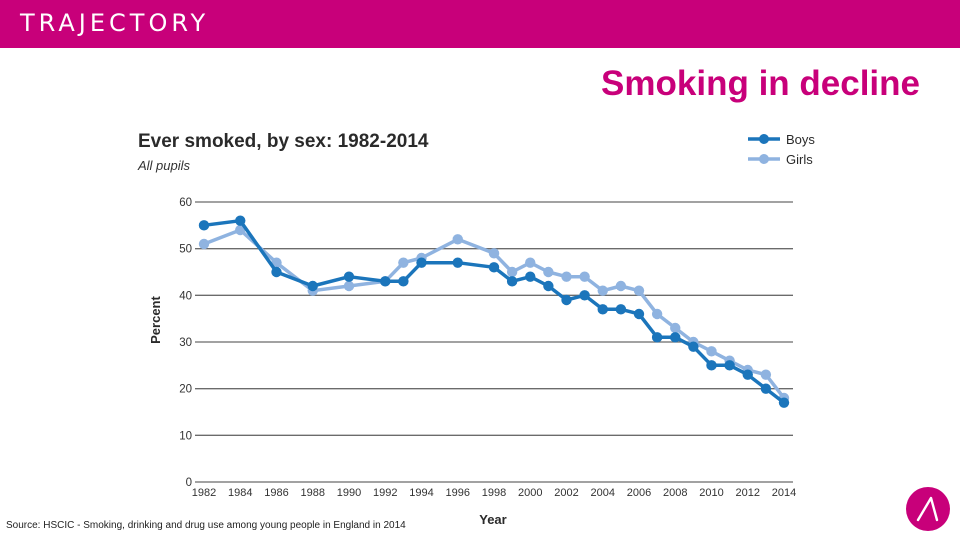 The width and height of the screenshot is (960, 540). I want to click on point-boys-1988, so click(312, 286).